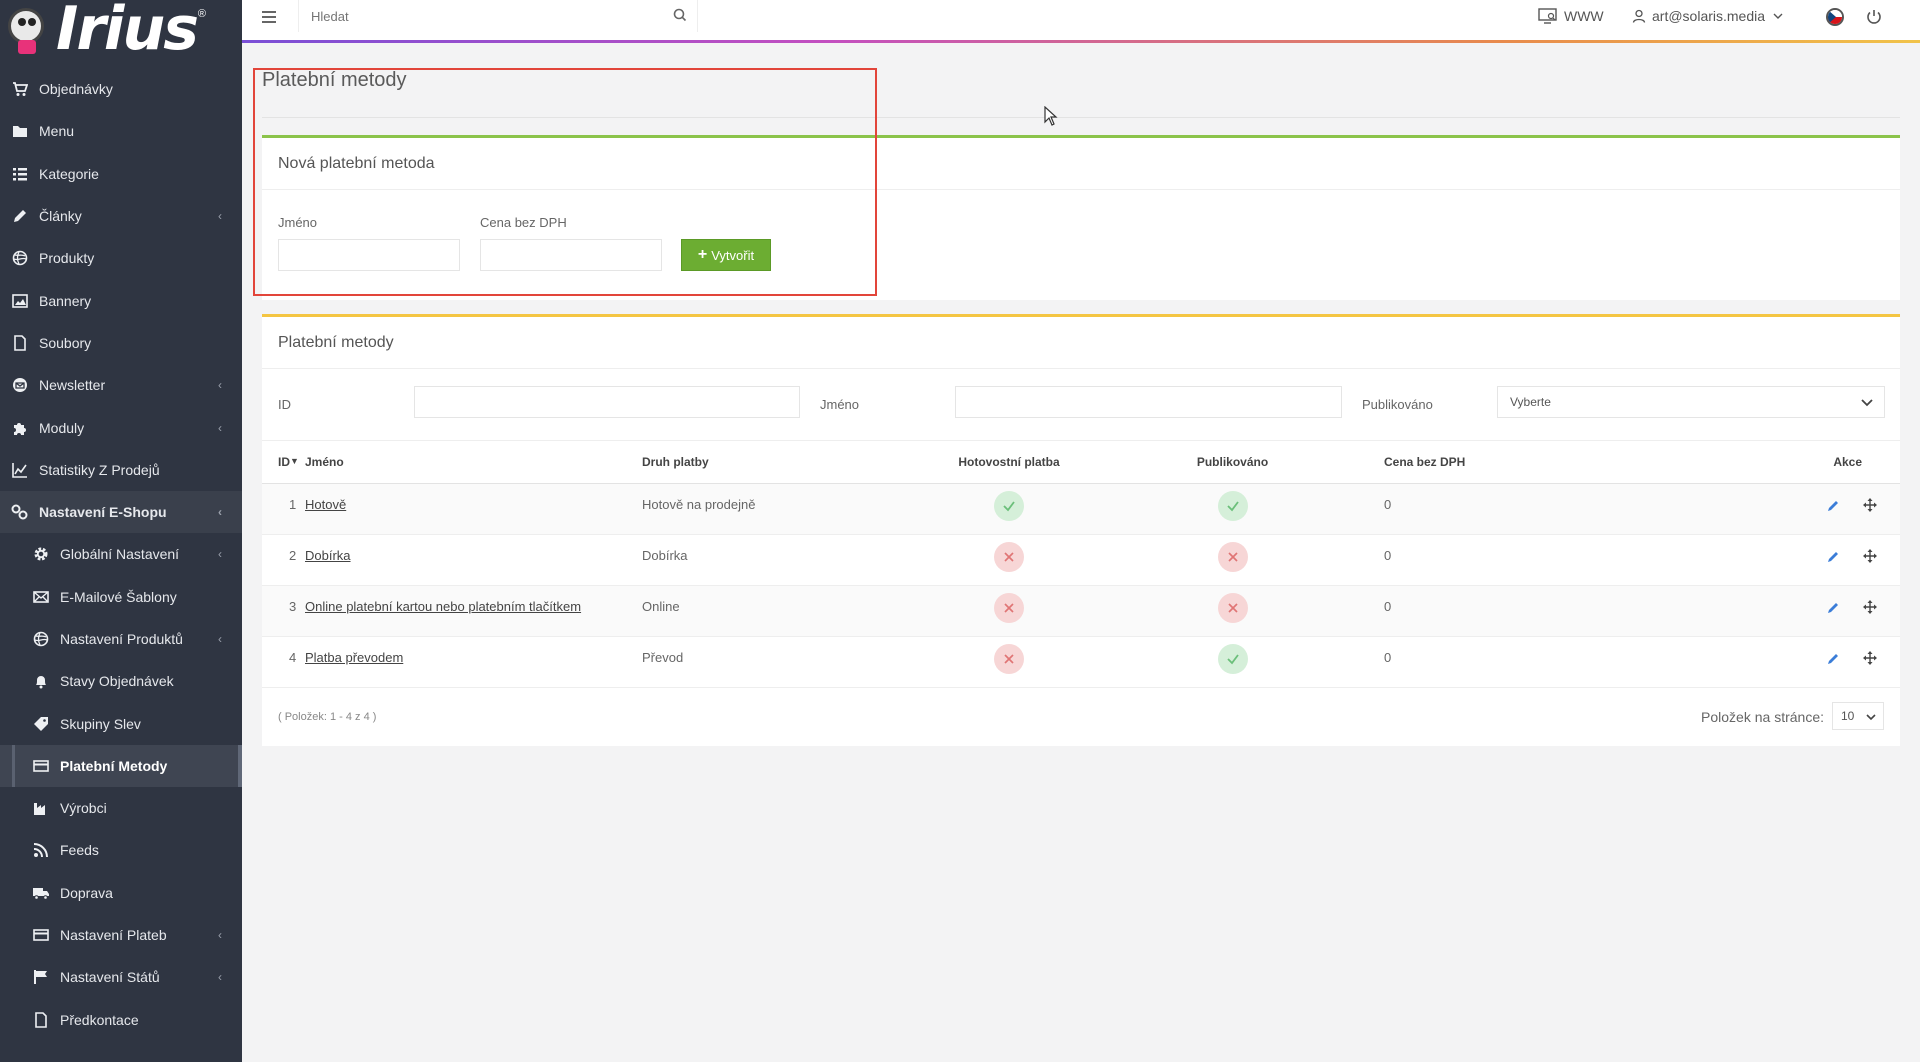  What do you see at coordinates (1835, 17) in the screenshot?
I see `czech-flag-icon` at bounding box center [1835, 17].